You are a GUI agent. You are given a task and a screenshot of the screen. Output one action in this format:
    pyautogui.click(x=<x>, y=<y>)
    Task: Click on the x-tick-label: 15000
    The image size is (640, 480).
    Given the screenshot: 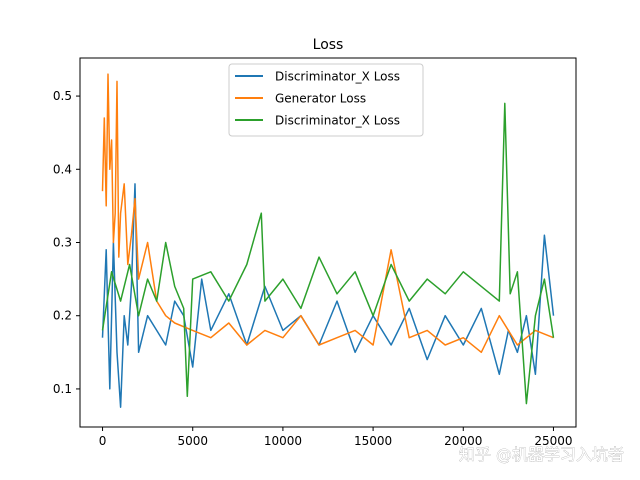 What is the action you would take?
    pyautogui.click(x=373, y=441)
    